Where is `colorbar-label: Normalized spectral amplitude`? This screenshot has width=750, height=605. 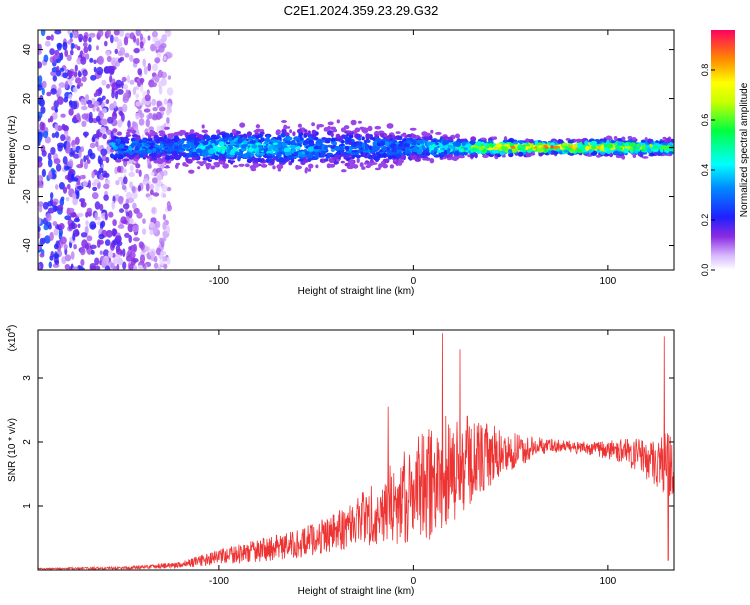
colorbar-label: Normalized spectral amplitude is located at coordinates (744, 149).